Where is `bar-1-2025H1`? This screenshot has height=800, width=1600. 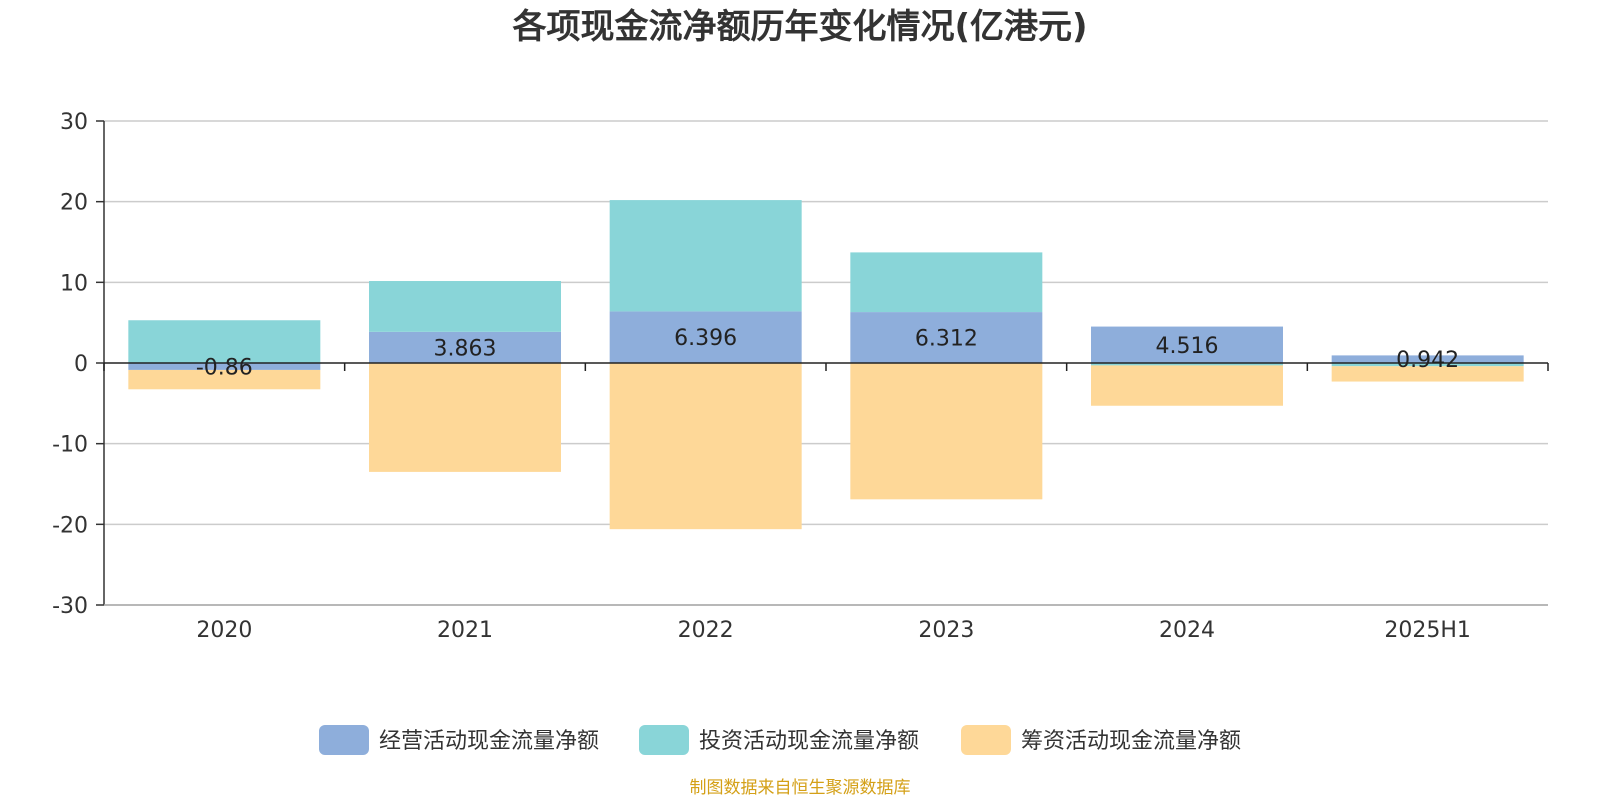 bar-1-2025H1 is located at coordinates (1427, 359).